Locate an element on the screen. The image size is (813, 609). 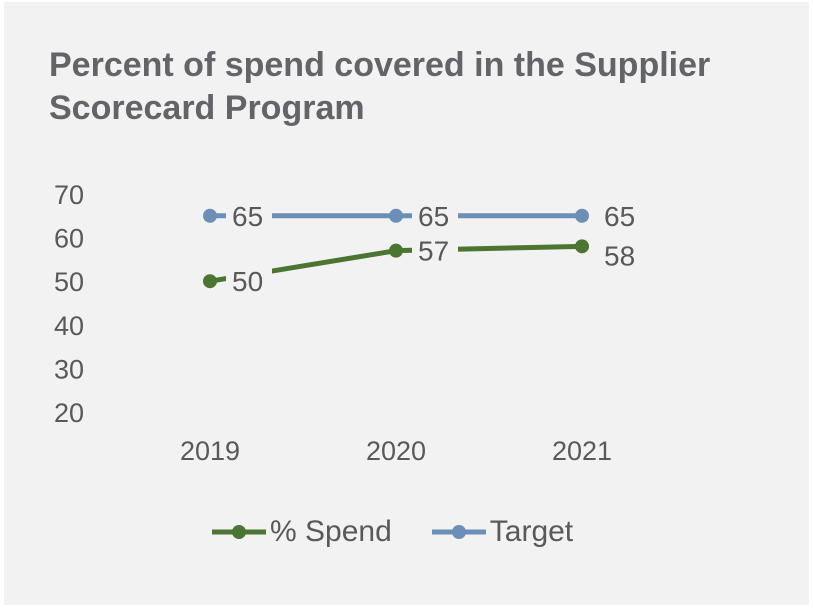
data-label: 50 is located at coordinates (247, 281).